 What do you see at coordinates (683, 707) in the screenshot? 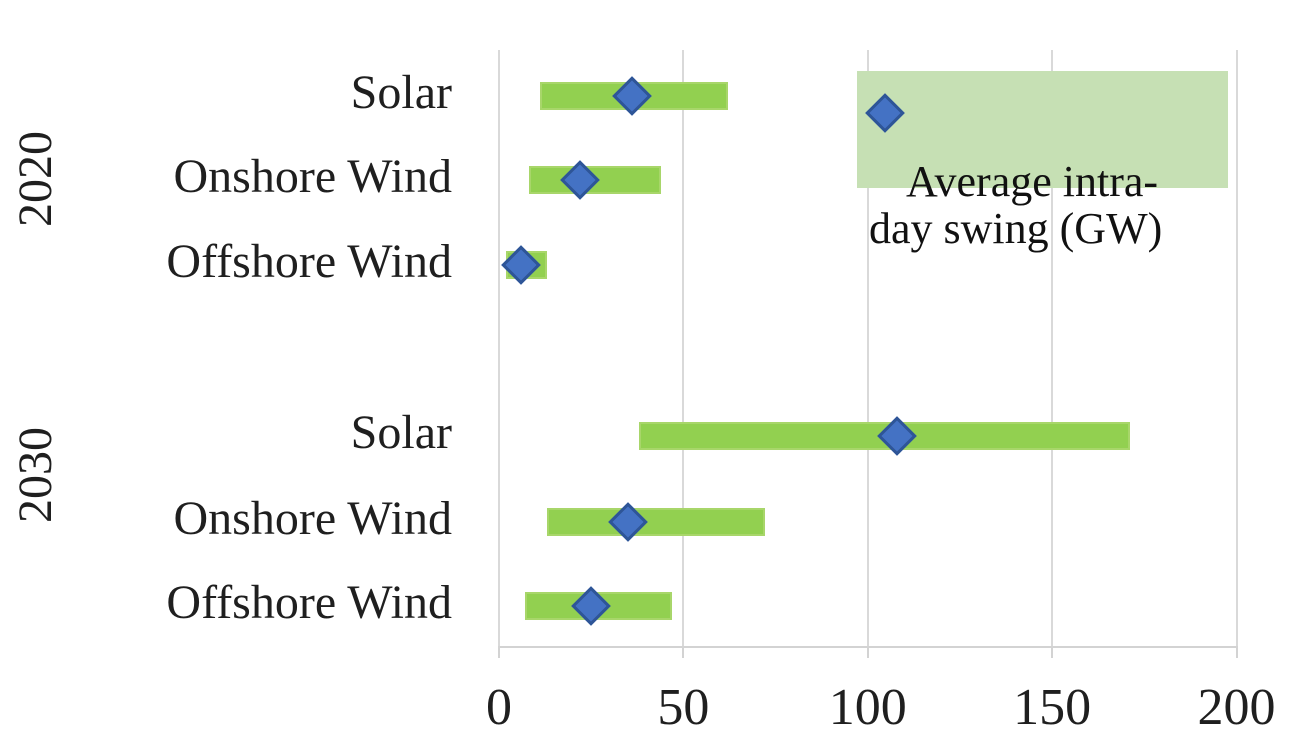
I see `x-tick-label: 50` at bounding box center [683, 707].